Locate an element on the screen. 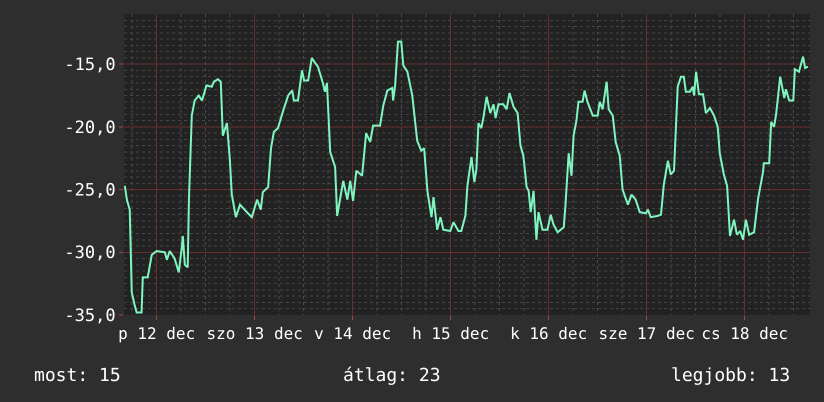 This screenshot has height=402, width=824. x-tick-label: k 16 dec is located at coordinates (549, 334).